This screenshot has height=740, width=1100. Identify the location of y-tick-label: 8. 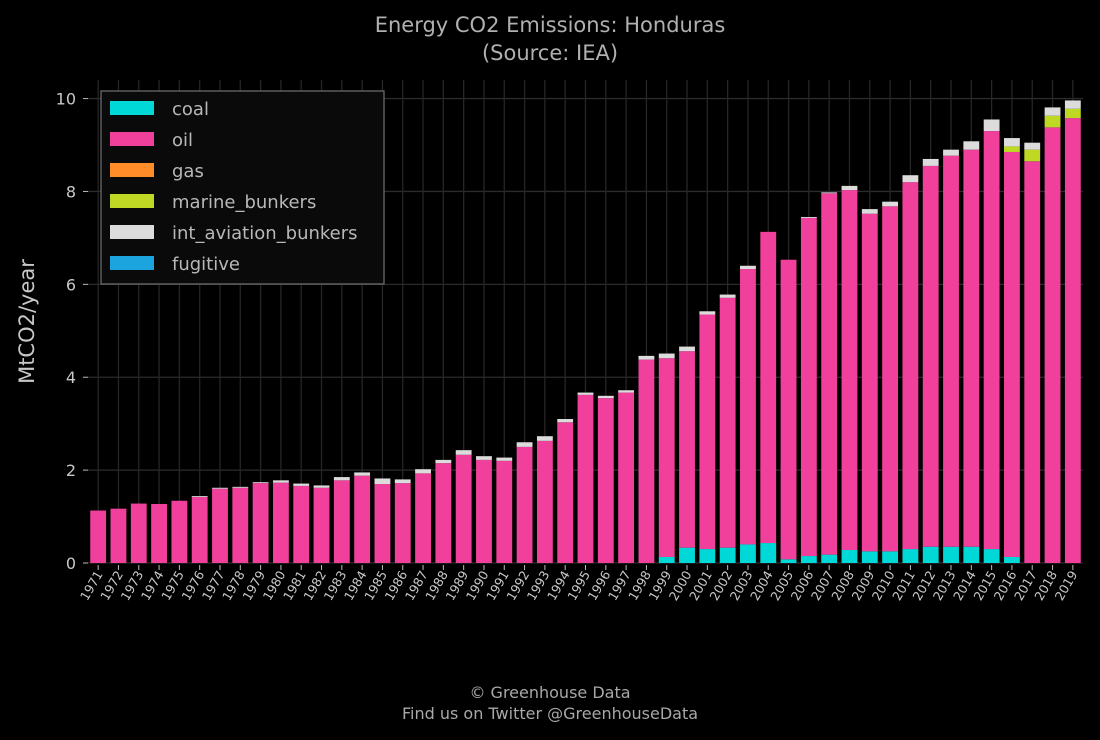
(71, 191).